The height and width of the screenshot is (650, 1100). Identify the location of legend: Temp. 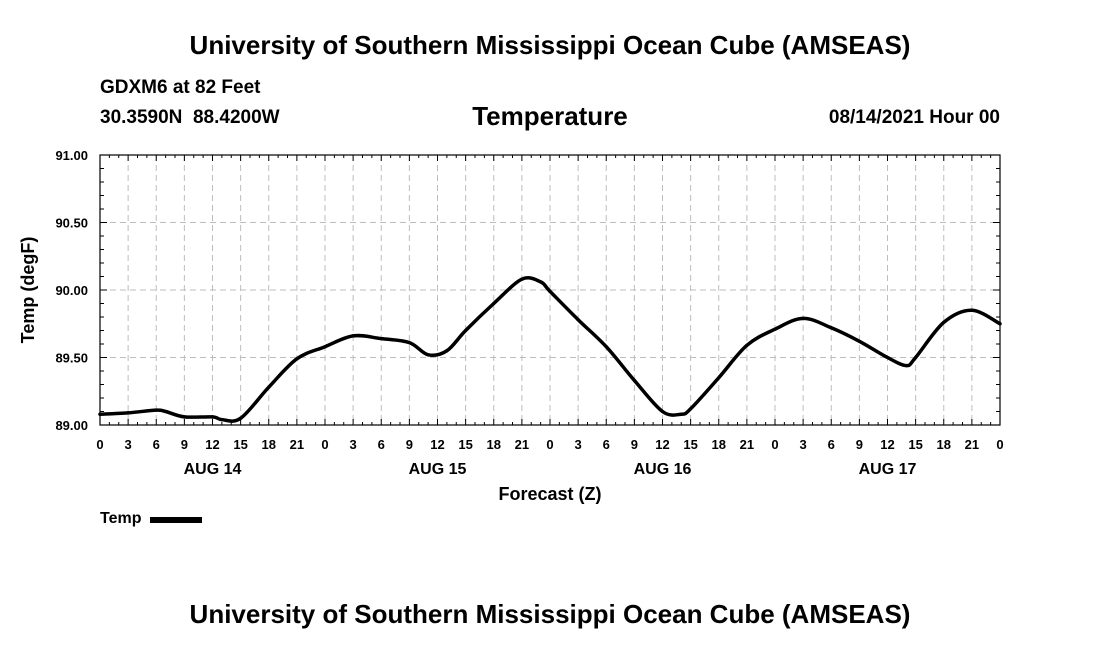
(151, 519).